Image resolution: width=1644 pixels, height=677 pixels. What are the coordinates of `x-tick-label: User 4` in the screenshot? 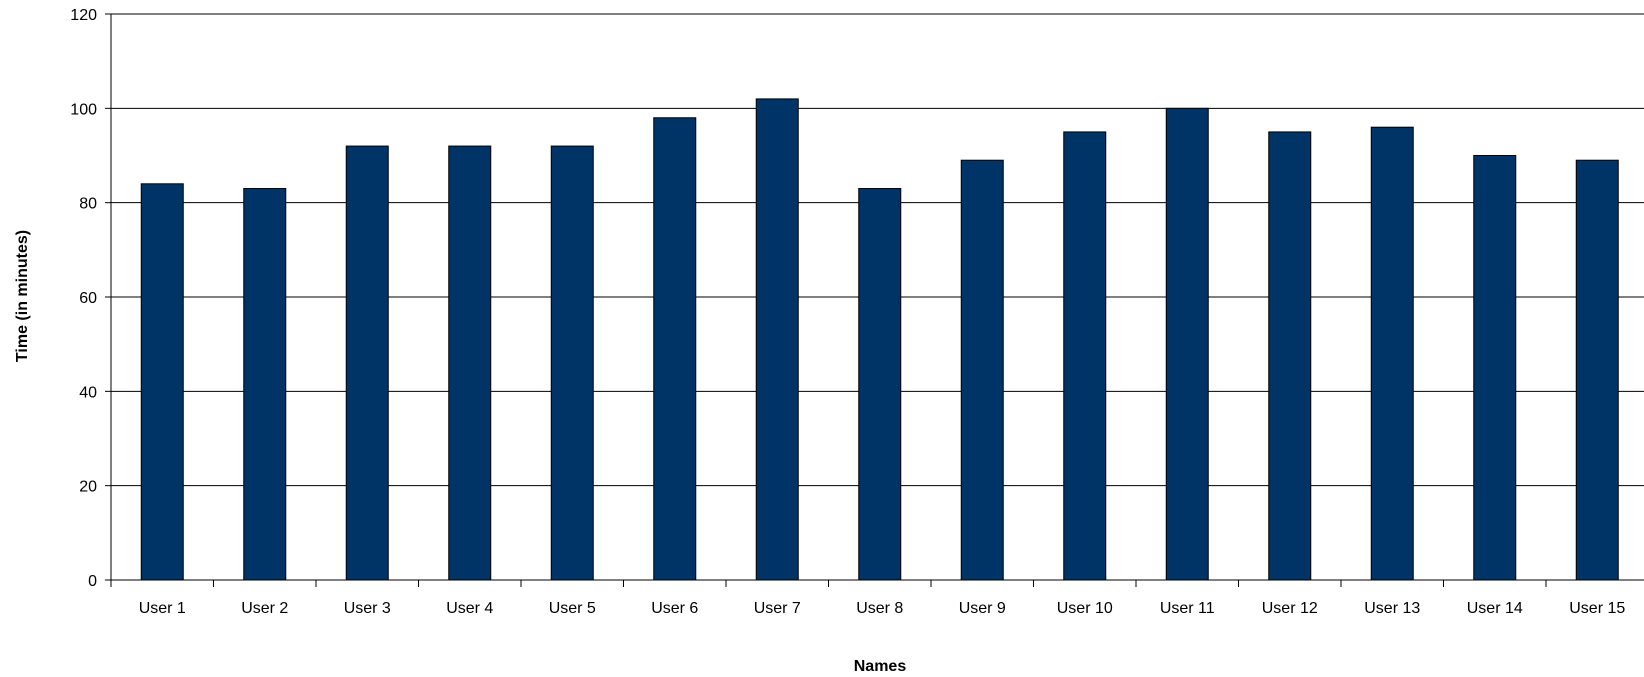 It's located at (469, 608).